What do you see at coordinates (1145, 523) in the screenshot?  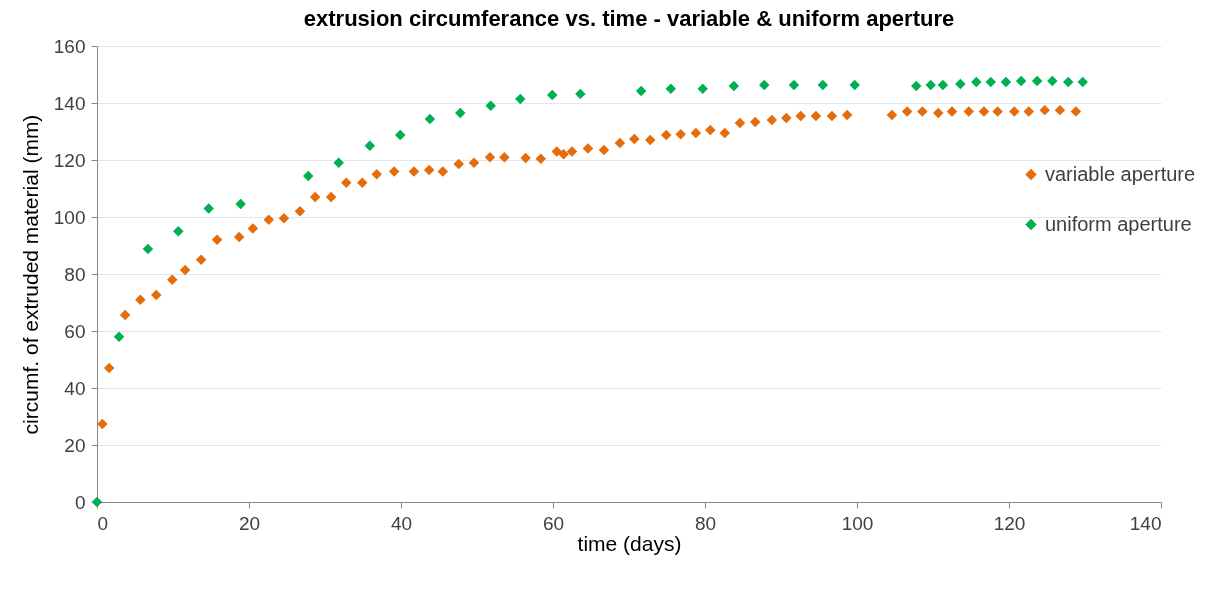 I see `x-tick-label: 140` at bounding box center [1145, 523].